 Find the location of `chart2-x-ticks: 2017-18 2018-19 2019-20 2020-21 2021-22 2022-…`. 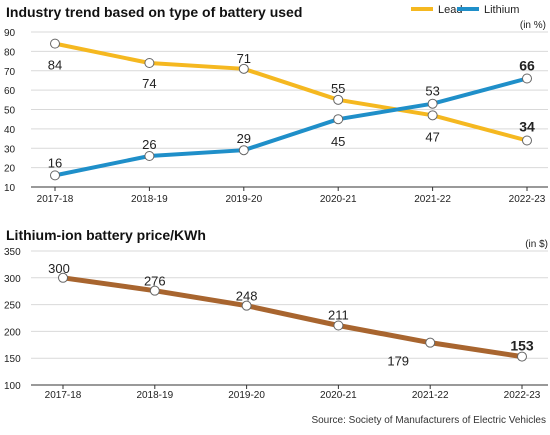

chart2-x-ticks: 2017-18 2018-19 2019-20 2020-21 2021-22 2022-… is located at coordinates (293, 393).